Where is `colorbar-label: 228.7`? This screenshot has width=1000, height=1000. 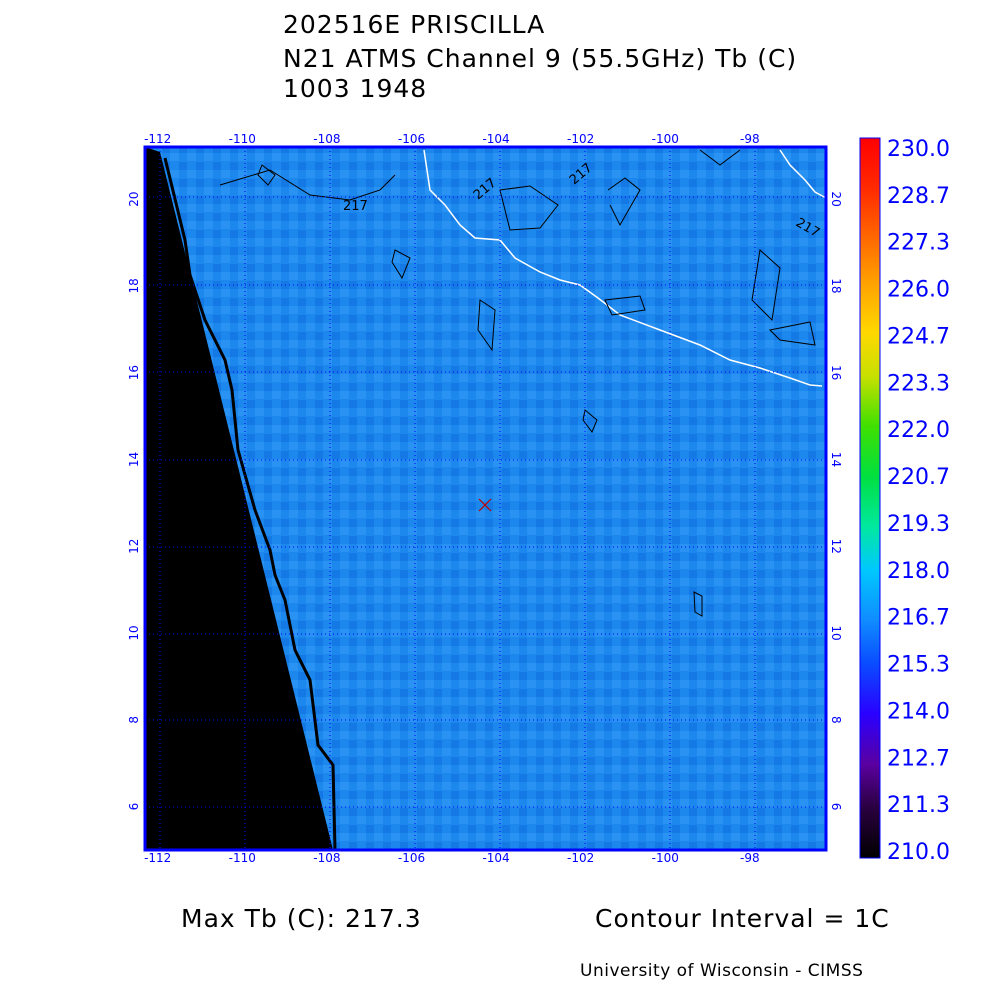 colorbar-label: 228.7 is located at coordinates (918, 196).